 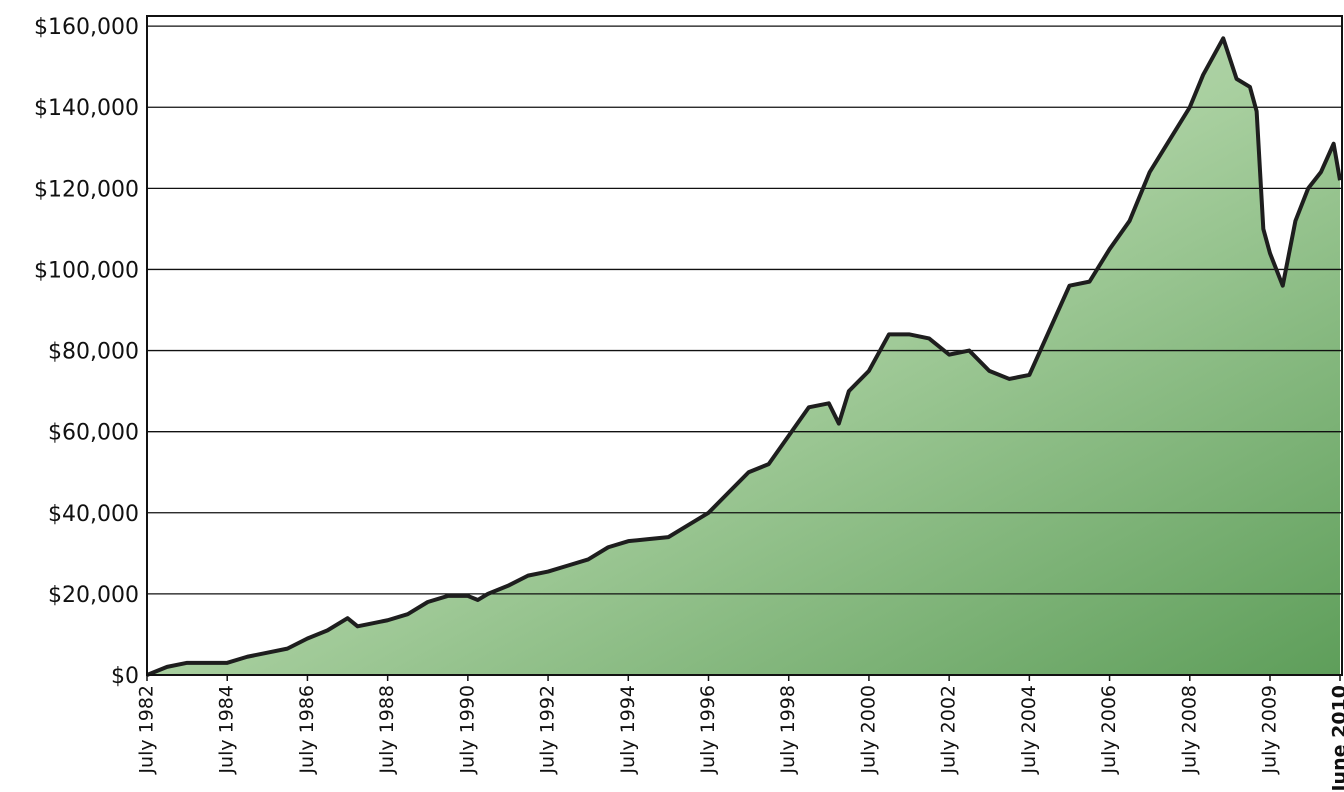 I want to click on x-tick-label: July 1984, so click(x=227, y=730).